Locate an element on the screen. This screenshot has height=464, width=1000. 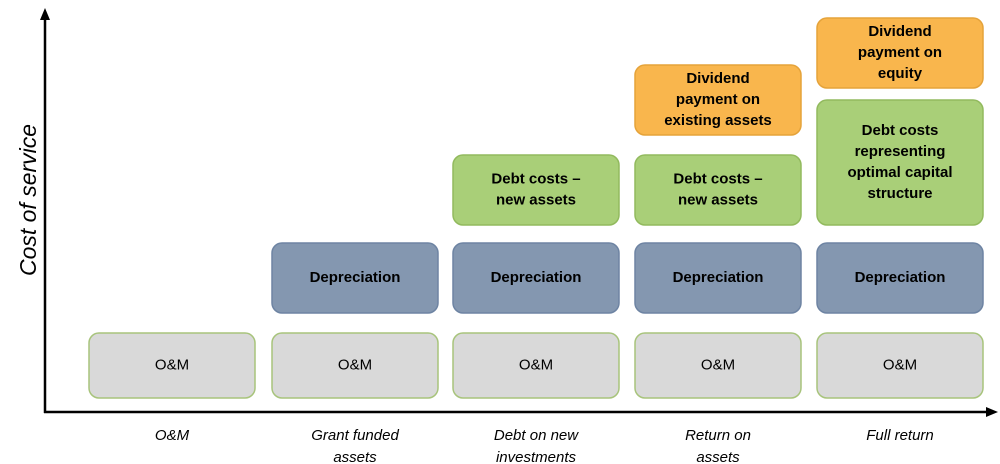
category-label: O&M is located at coordinates (172, 435).